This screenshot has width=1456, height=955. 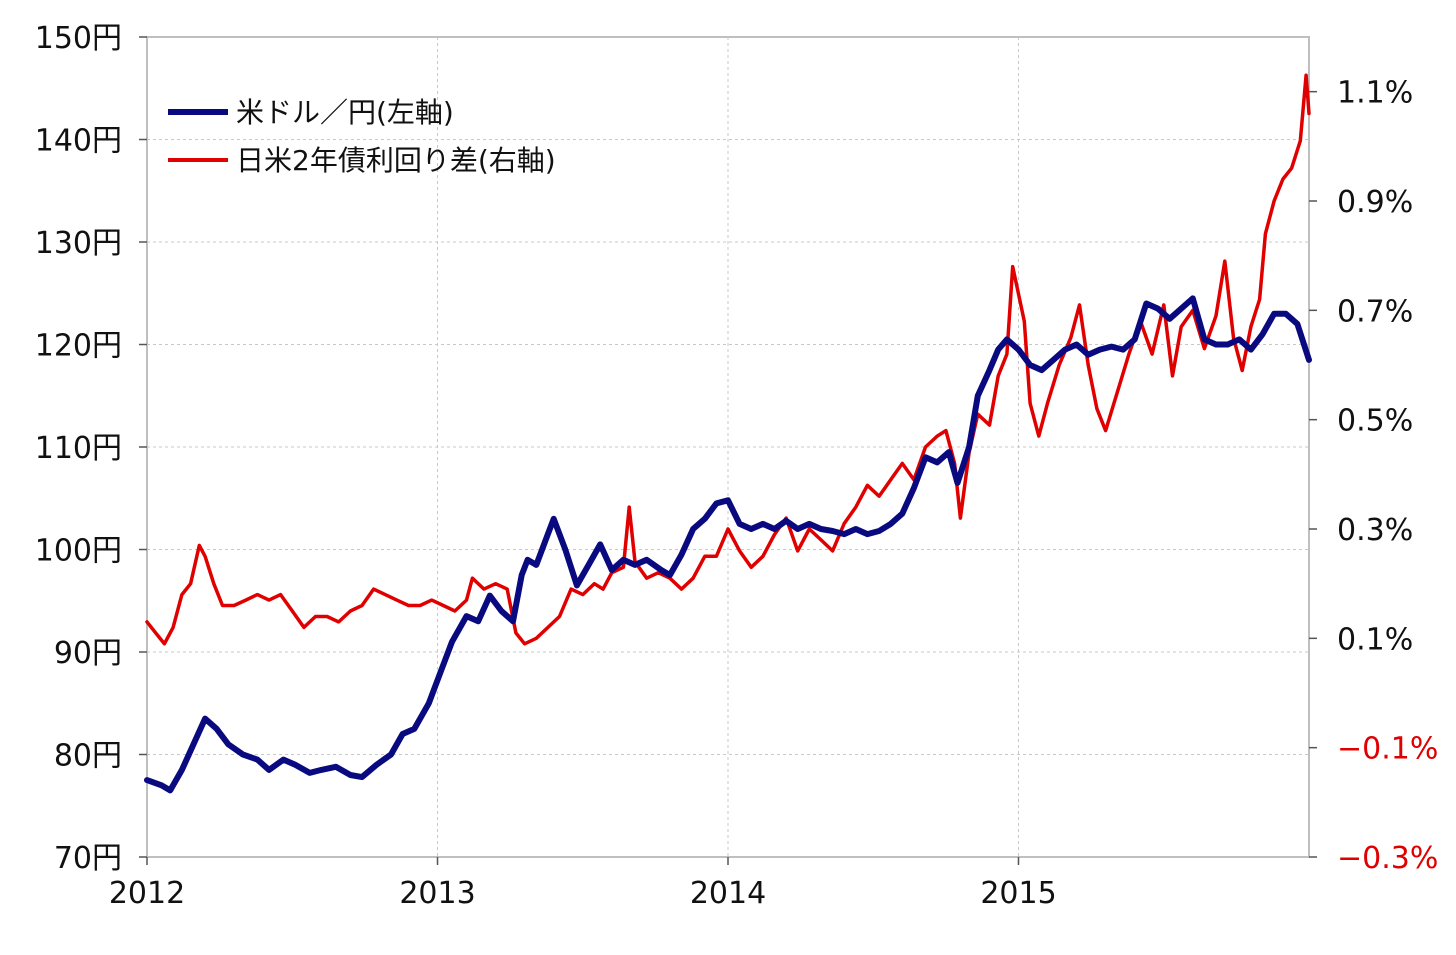 I want to click on x-tick-label: 2012, so click(x=147, y=893).